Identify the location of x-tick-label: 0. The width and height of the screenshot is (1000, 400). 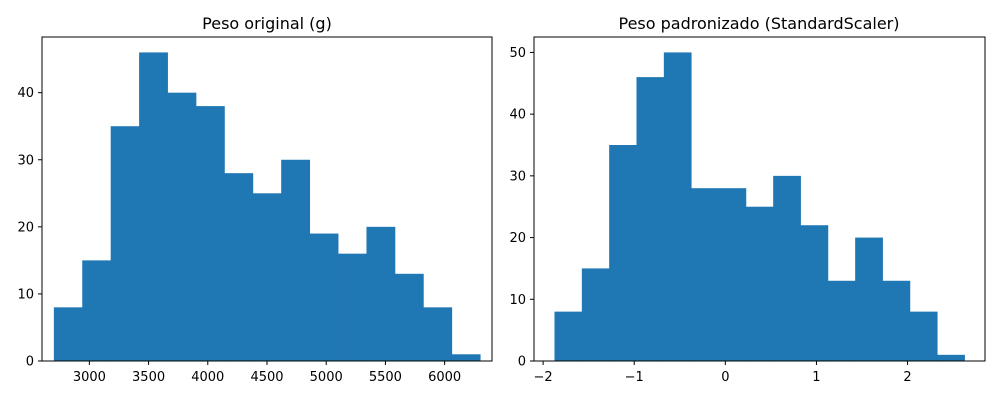
(725, 377).